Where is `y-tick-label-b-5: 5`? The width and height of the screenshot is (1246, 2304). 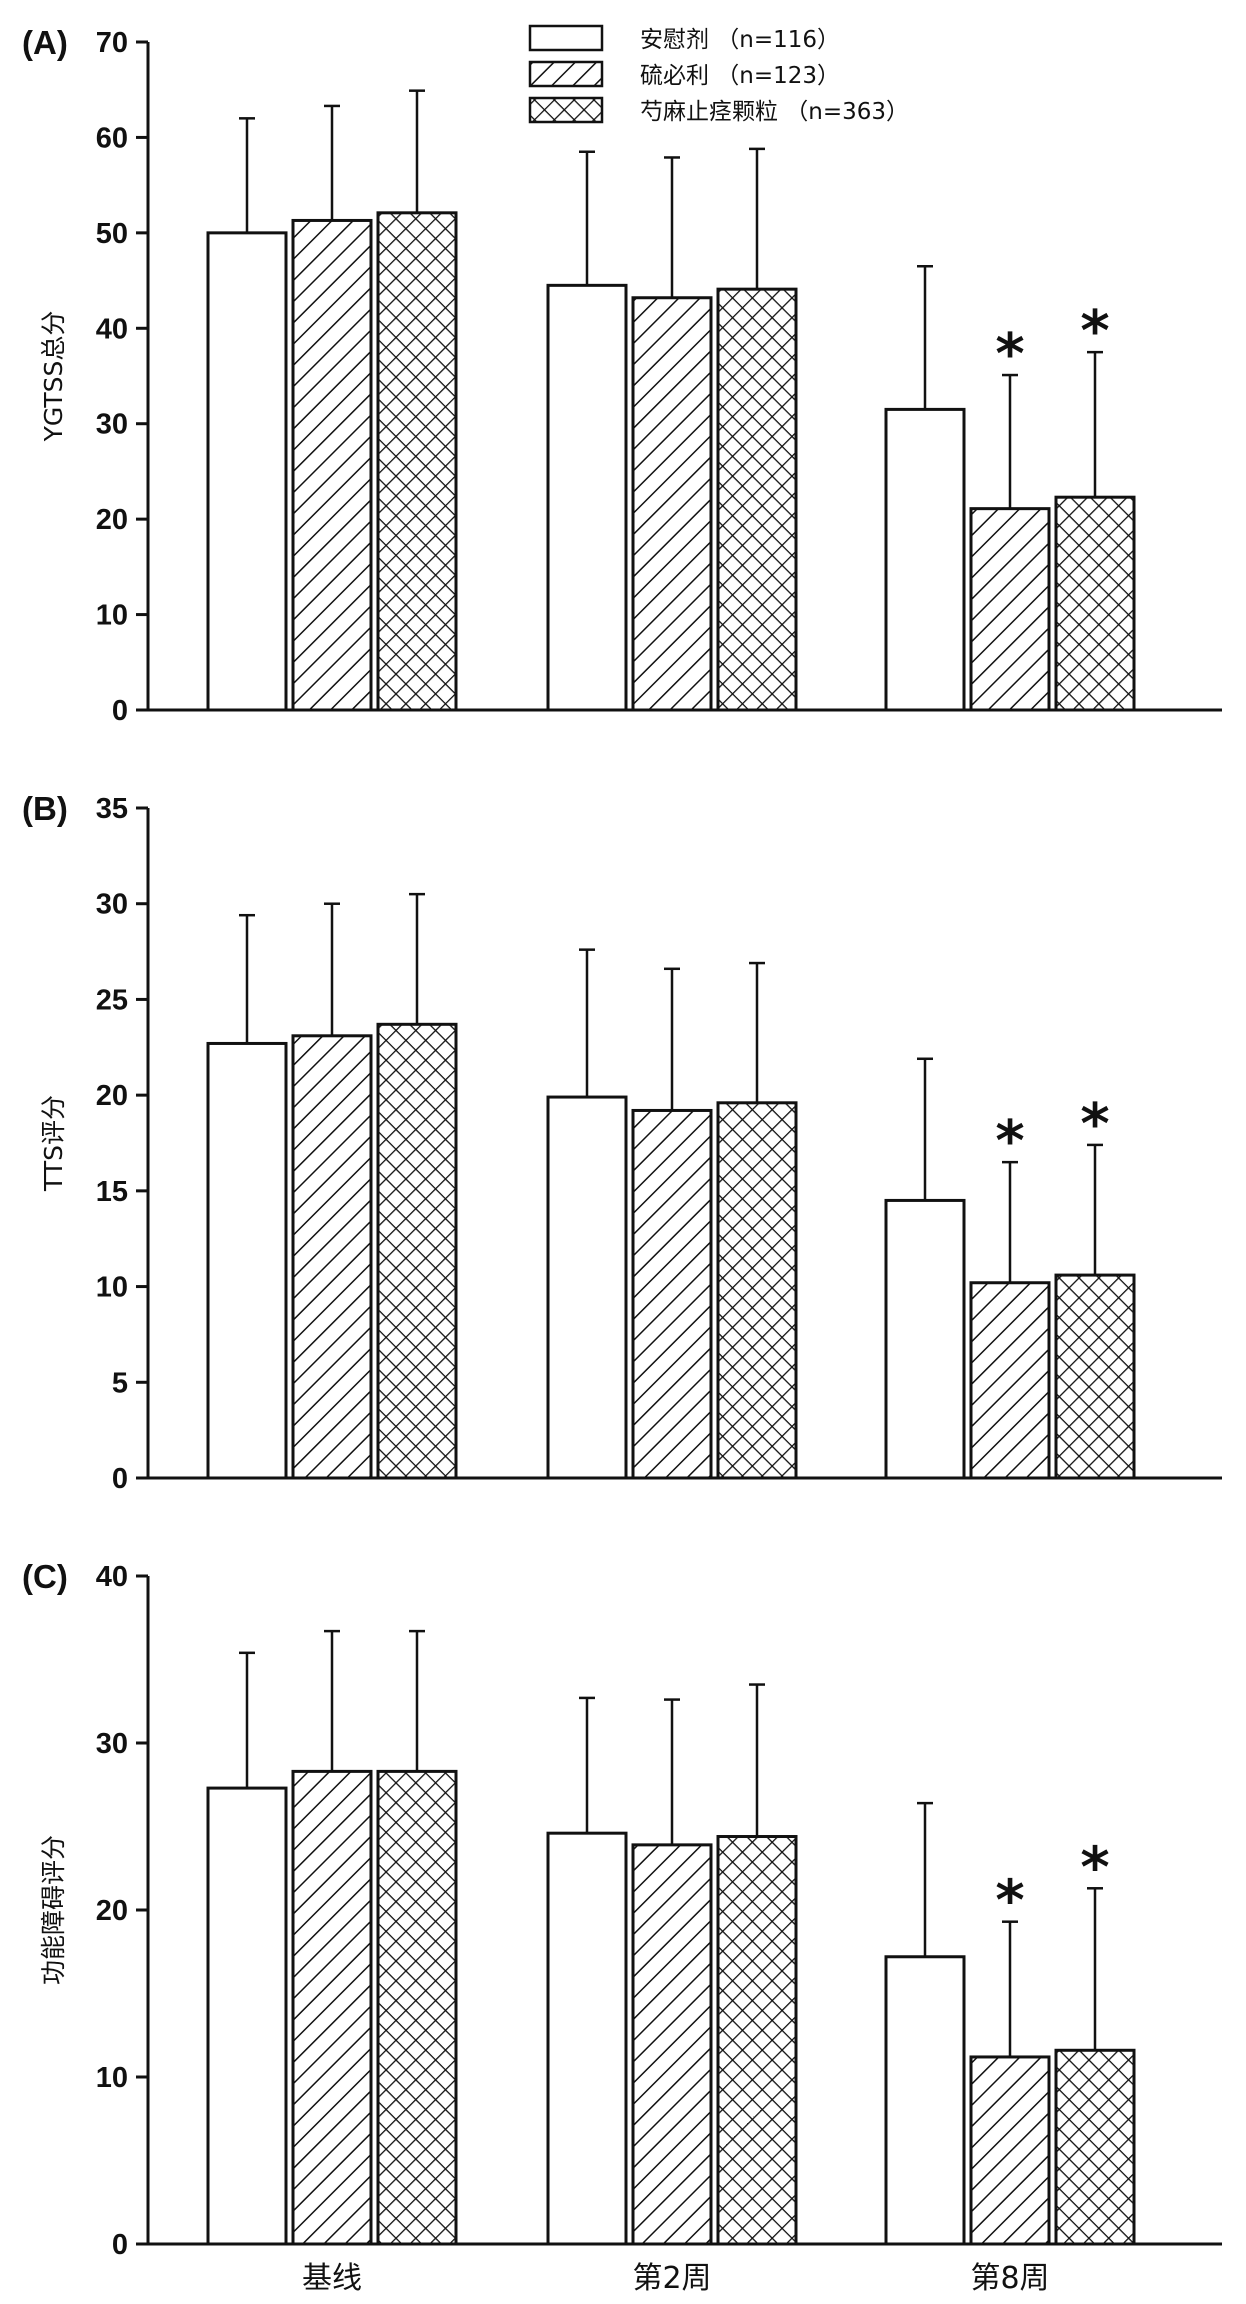 y-tick-label-b-5: 5 is located at coordinates (120, 1383).